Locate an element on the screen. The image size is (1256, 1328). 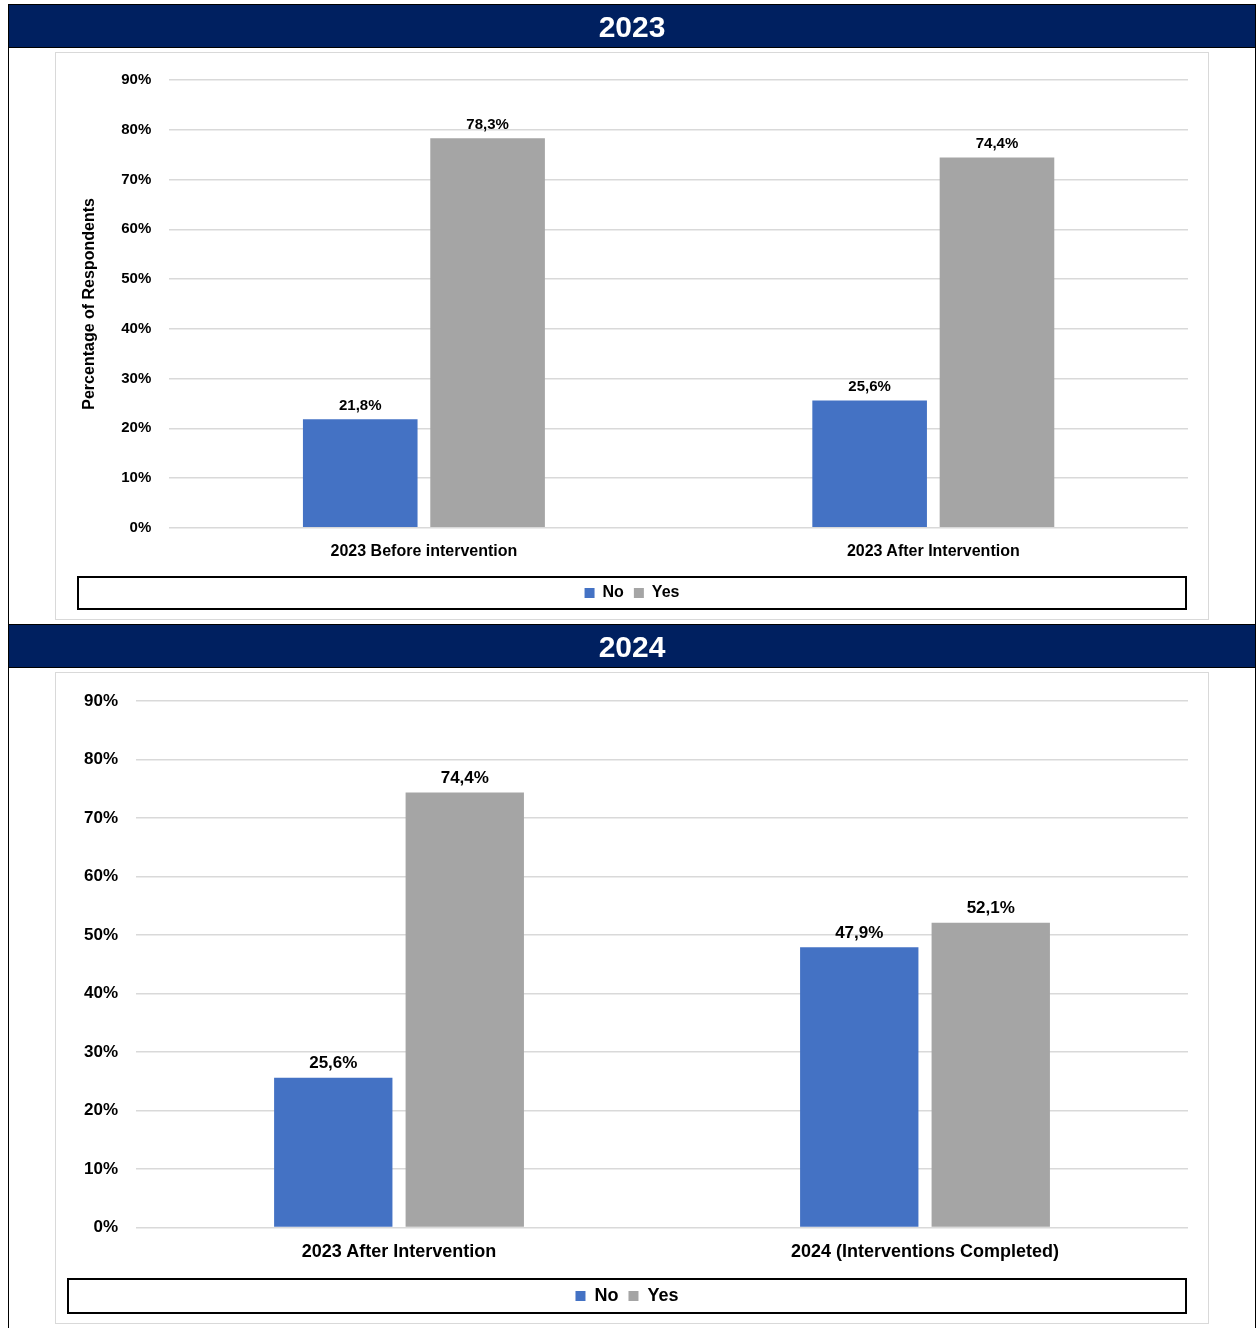
chart-title: 2023 is located at coordinates (632, 26).